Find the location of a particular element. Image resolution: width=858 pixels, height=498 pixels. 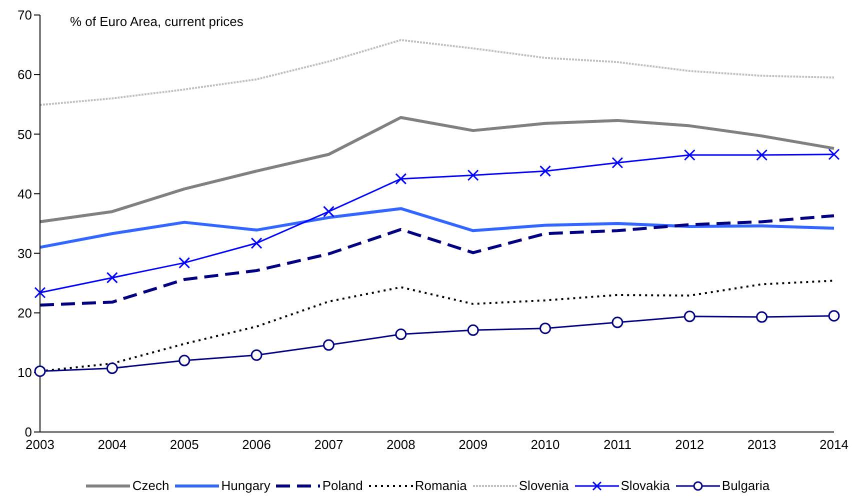

chart-title: % of Euro Area, current prices is located at coordinates (157, 21).